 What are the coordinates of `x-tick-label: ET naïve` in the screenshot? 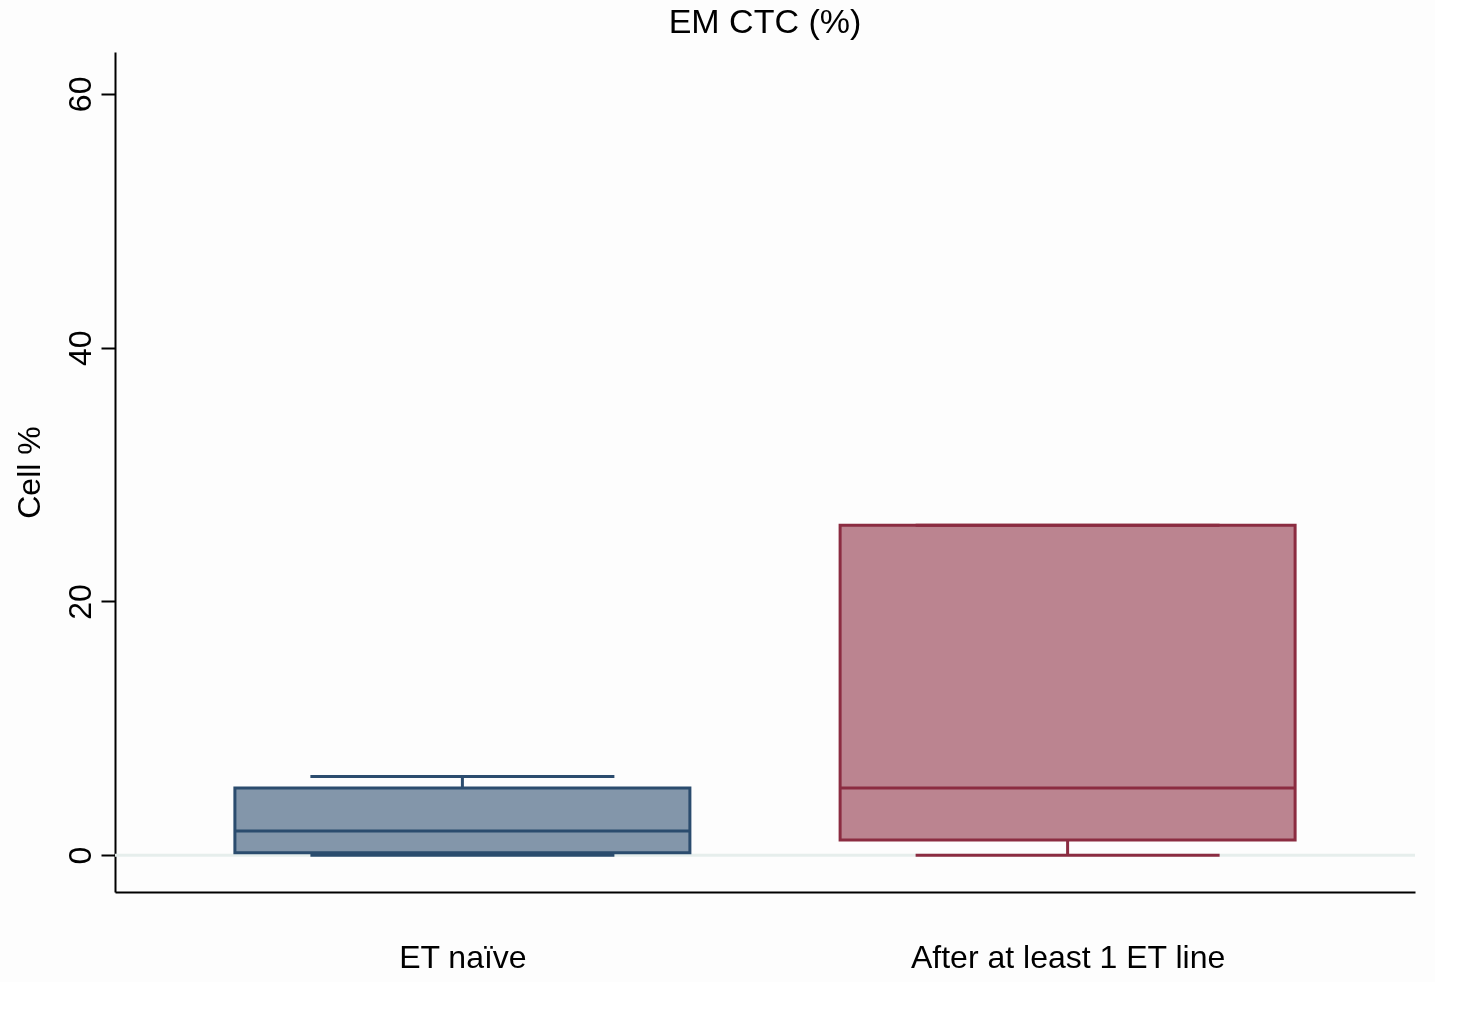 It's located at (463, 956).